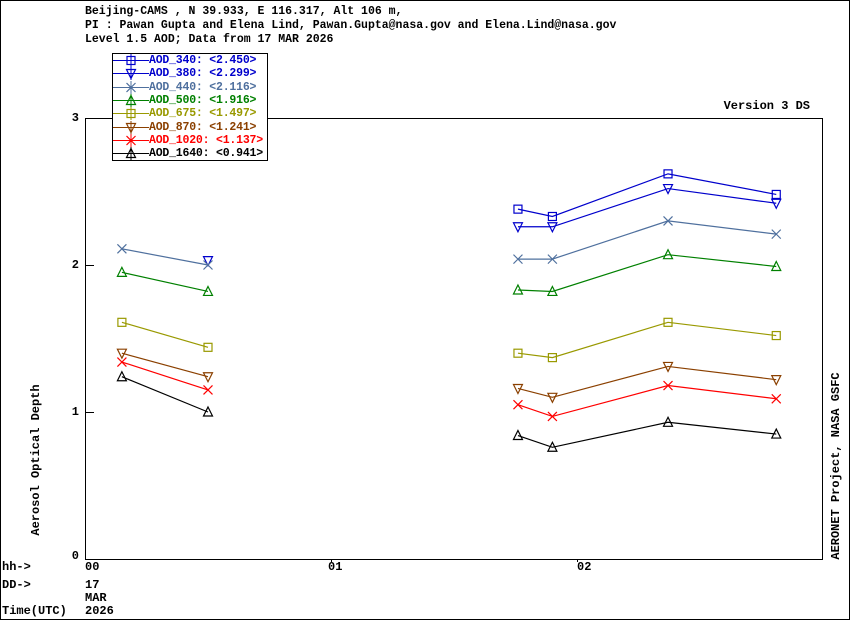 This screenshot has width=850, height=620. What do you see at coordinates (190, 61) in the screenshot?
I see `legend-item-AOD_340: AOD_340: <2.450>` at bounding box center [190, 61].